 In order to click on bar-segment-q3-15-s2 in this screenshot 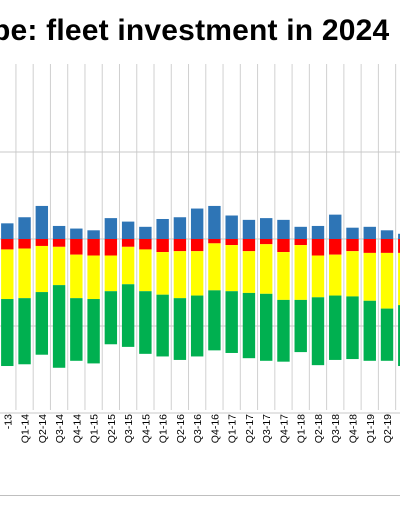, I will do `click(128, 265)`.